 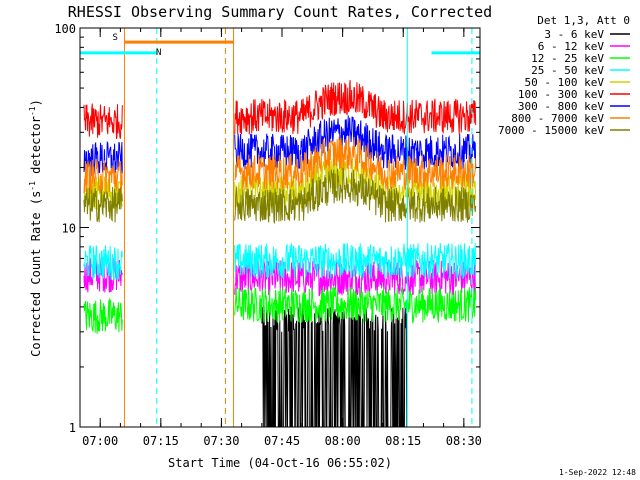 What do you see at coordinates (557, 118) in the screenshot?
I see `legend-label: 800 - 7000 keV` at bounding box center [557, 118].